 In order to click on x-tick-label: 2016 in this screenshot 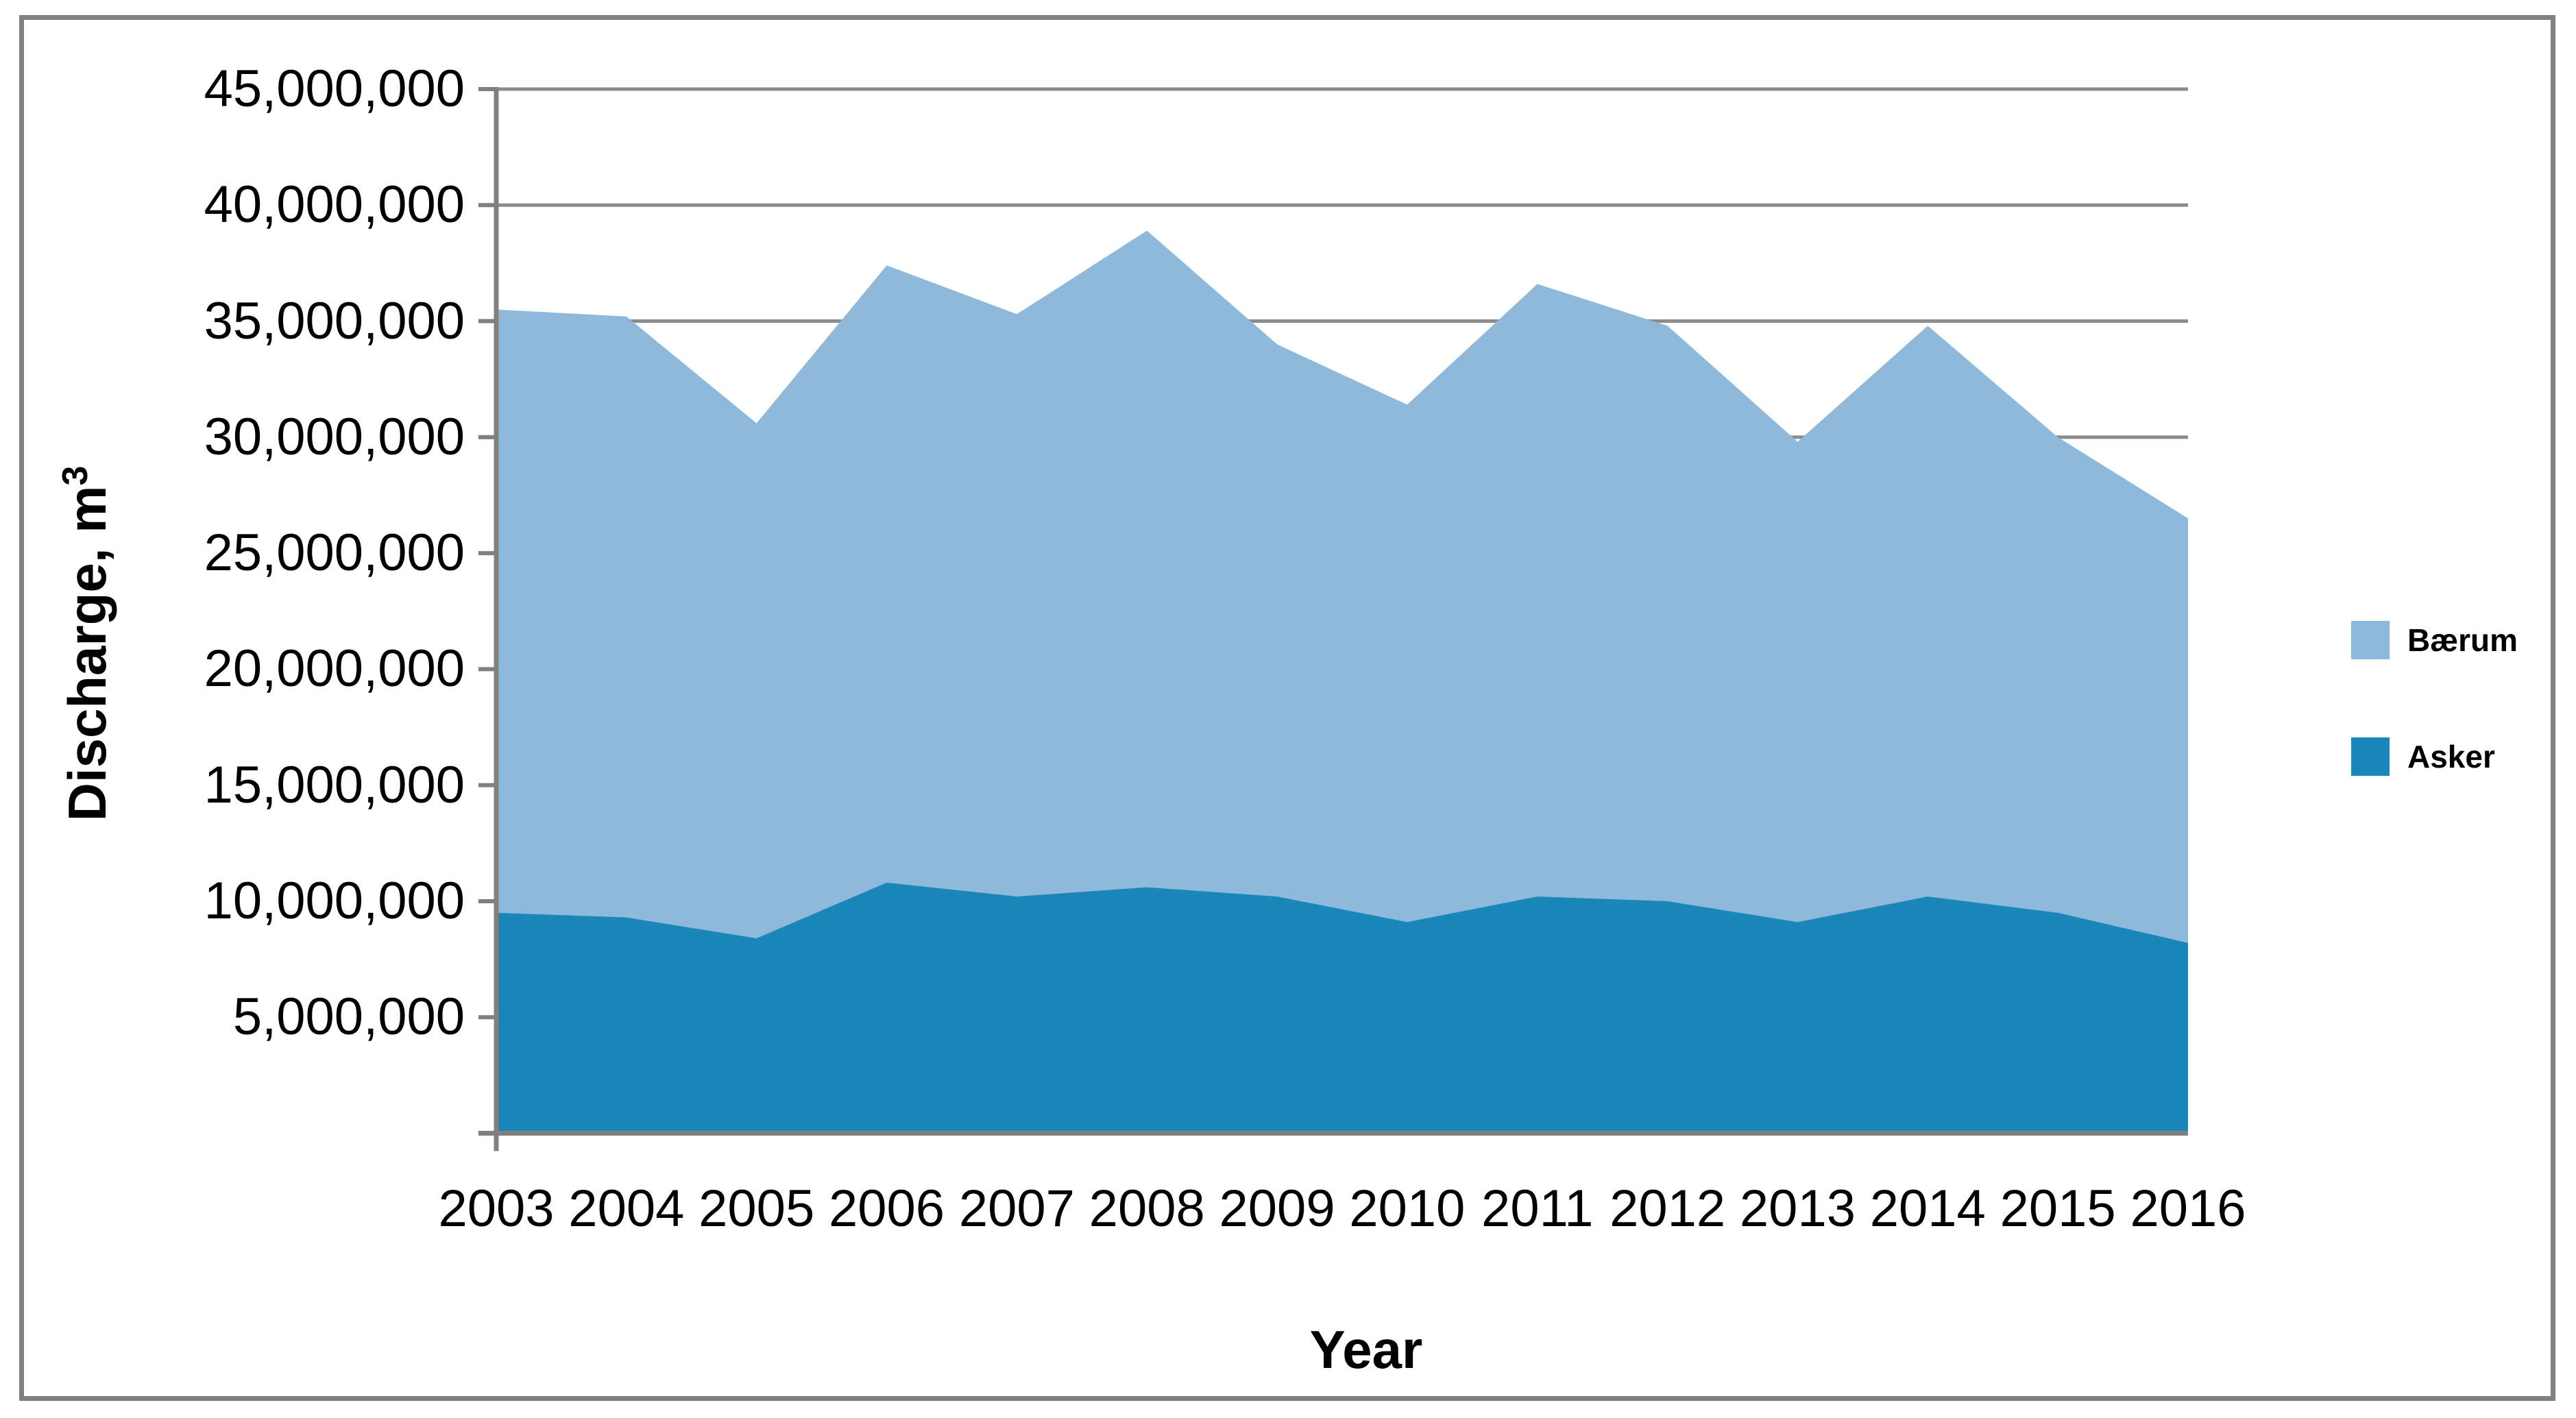, I will do `click(2188, 1208)`.